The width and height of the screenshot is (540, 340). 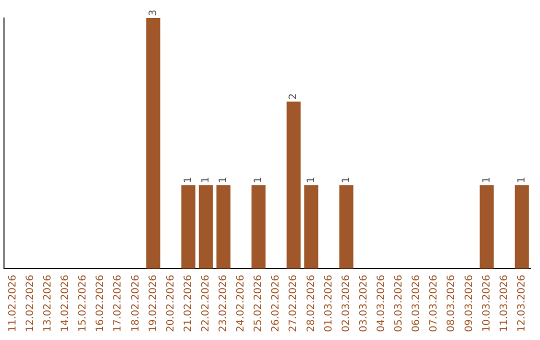 What do you see at coordinates (434, 303) in the screenshot?
I see `x-tick-label: 07.03.2026` at bounding box center [434, 303].